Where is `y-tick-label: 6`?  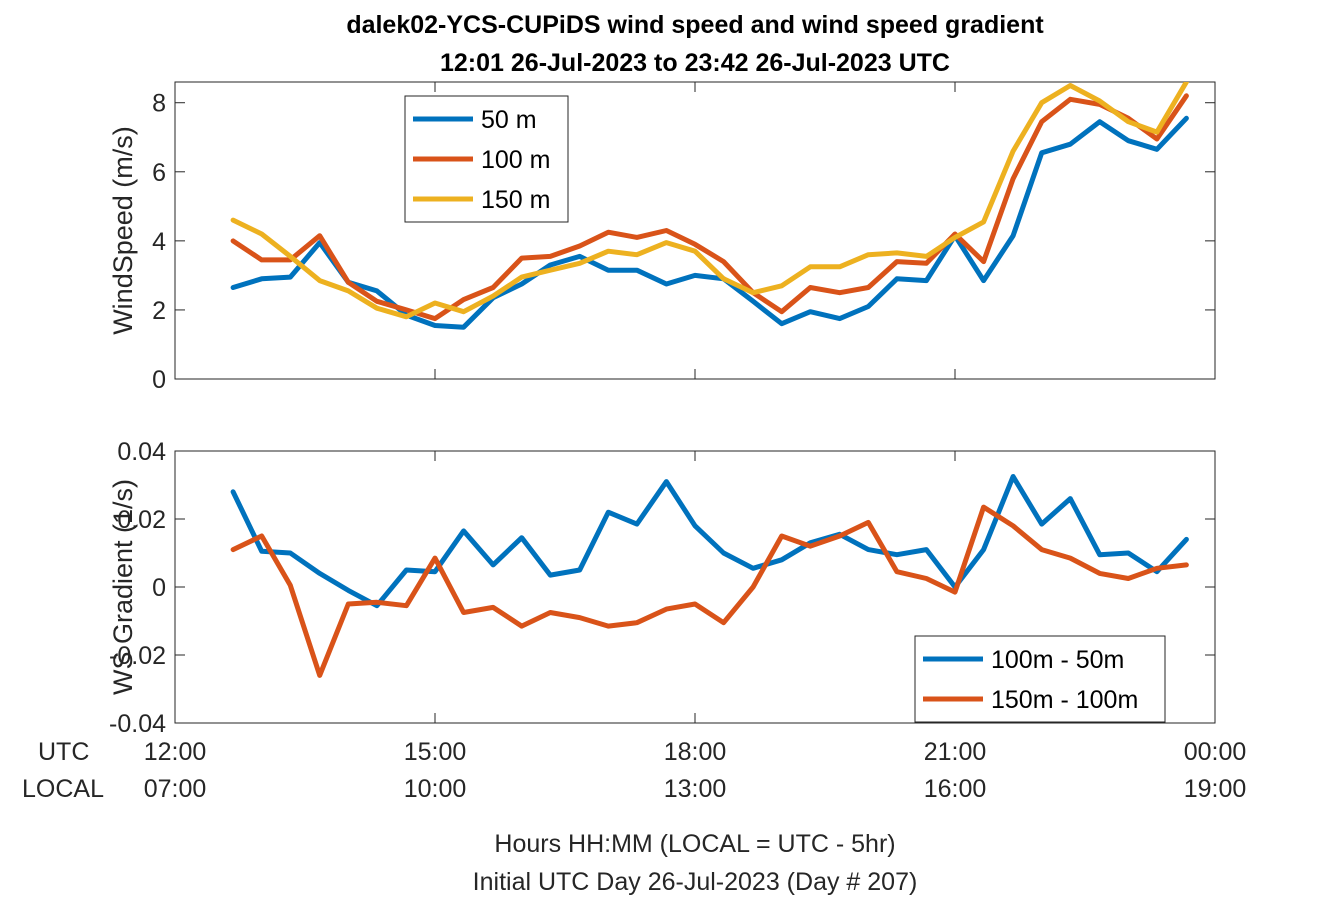
y-tick-label: 6 is located at coordinates (159, 173).